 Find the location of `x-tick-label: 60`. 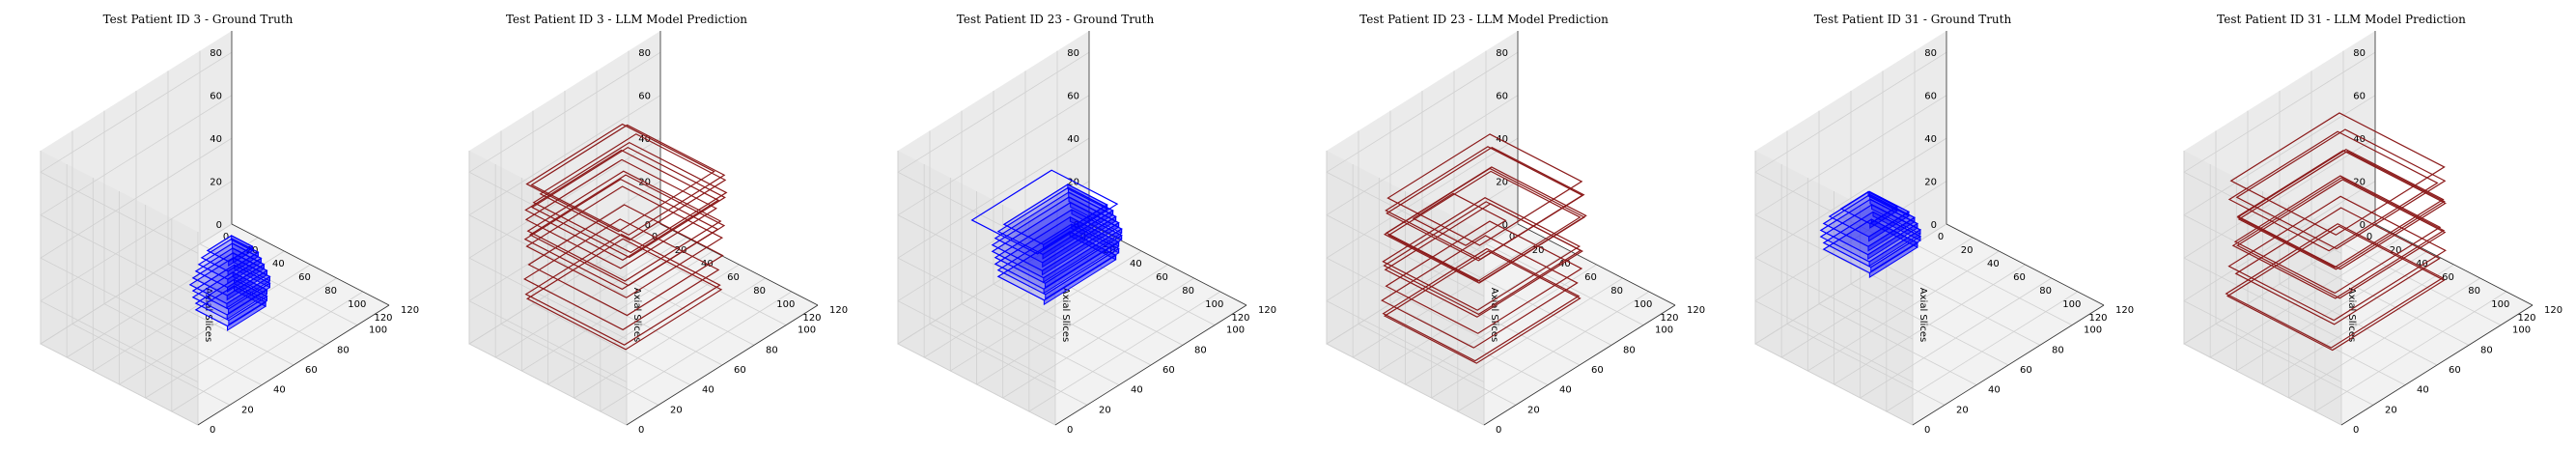

x-tick-label: 60 is located at coordinates (2019, 277).